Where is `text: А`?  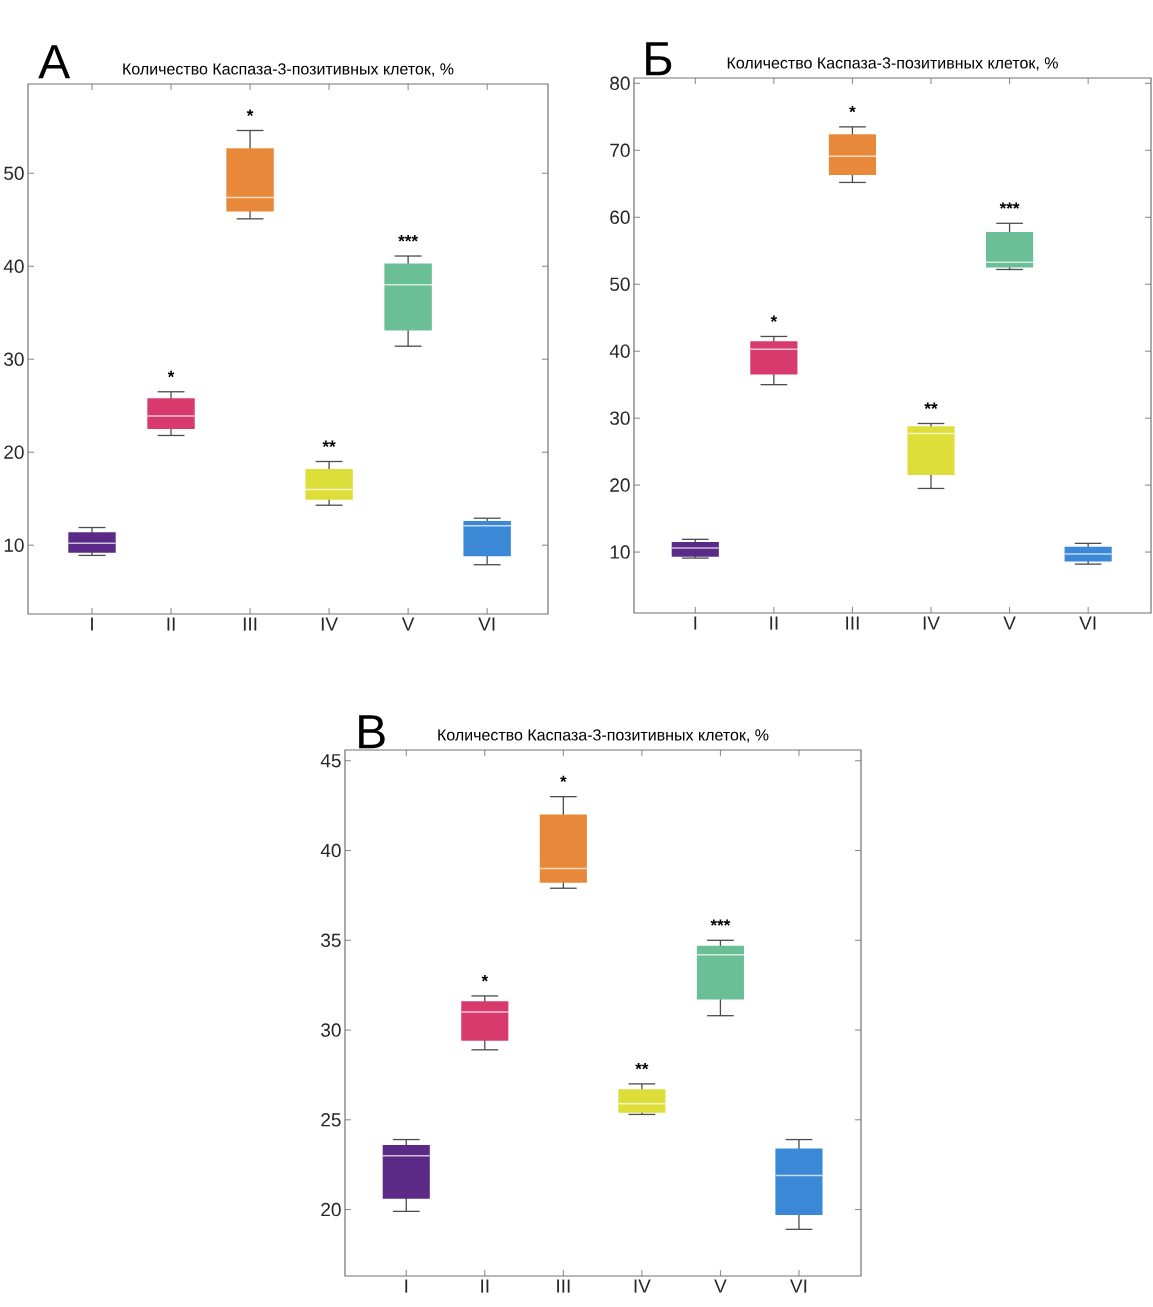 text: А is located at coordinates (54, 62).